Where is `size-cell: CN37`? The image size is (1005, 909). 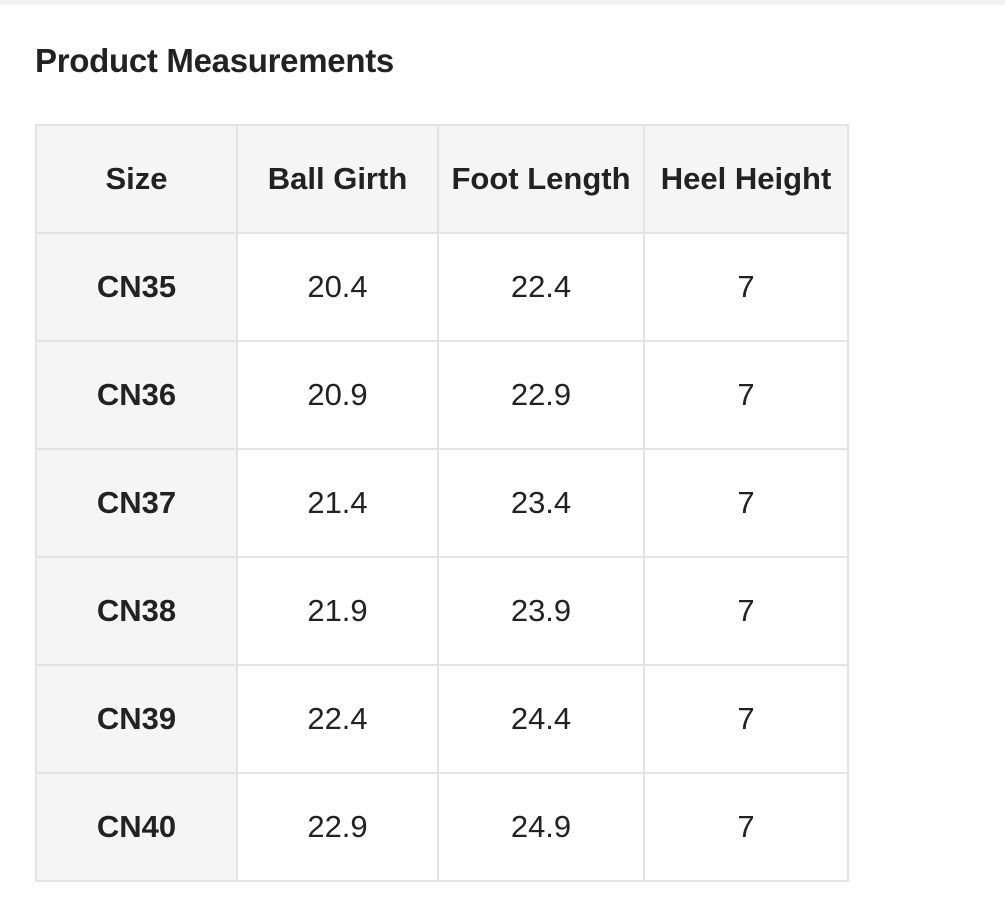 size-cell: CN37 is located at coordinates (136, 503).